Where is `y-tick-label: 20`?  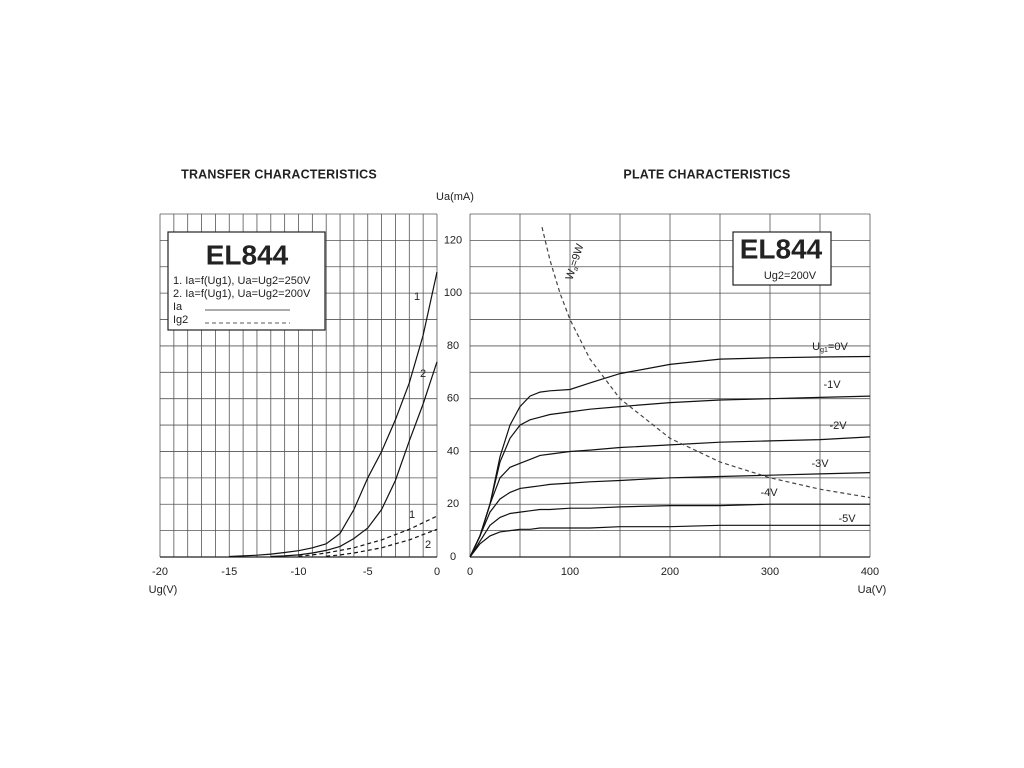 y-tick-label: 20 is located at coordinates (453, 504).